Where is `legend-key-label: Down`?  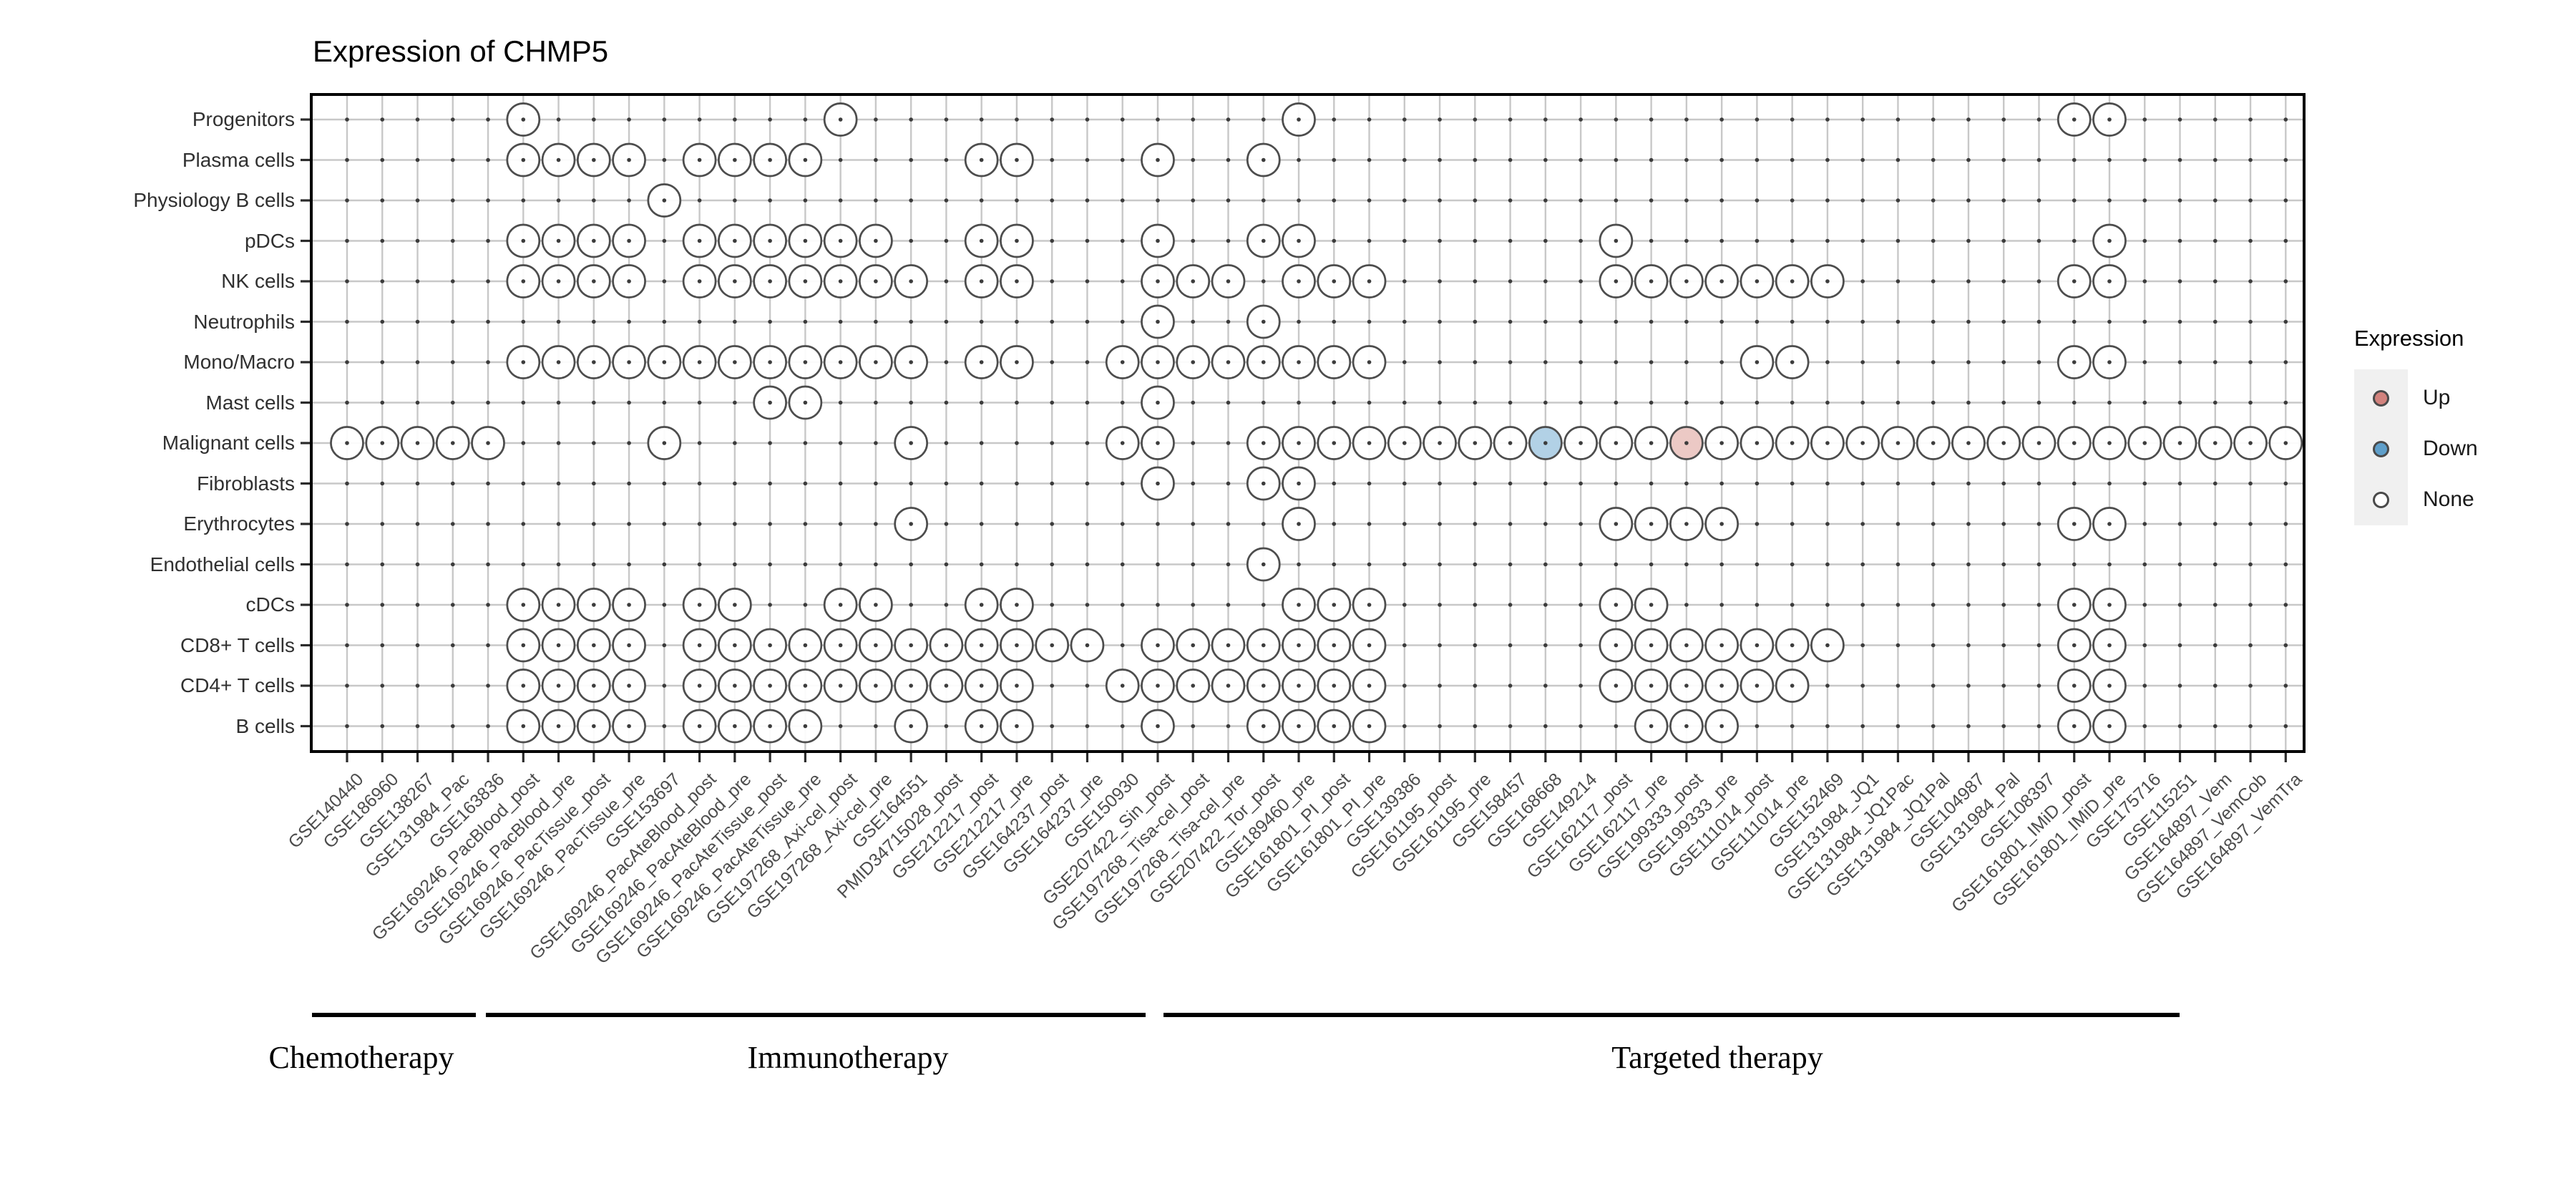
legend-key-label: Down is located at coordinates (2450, 448).